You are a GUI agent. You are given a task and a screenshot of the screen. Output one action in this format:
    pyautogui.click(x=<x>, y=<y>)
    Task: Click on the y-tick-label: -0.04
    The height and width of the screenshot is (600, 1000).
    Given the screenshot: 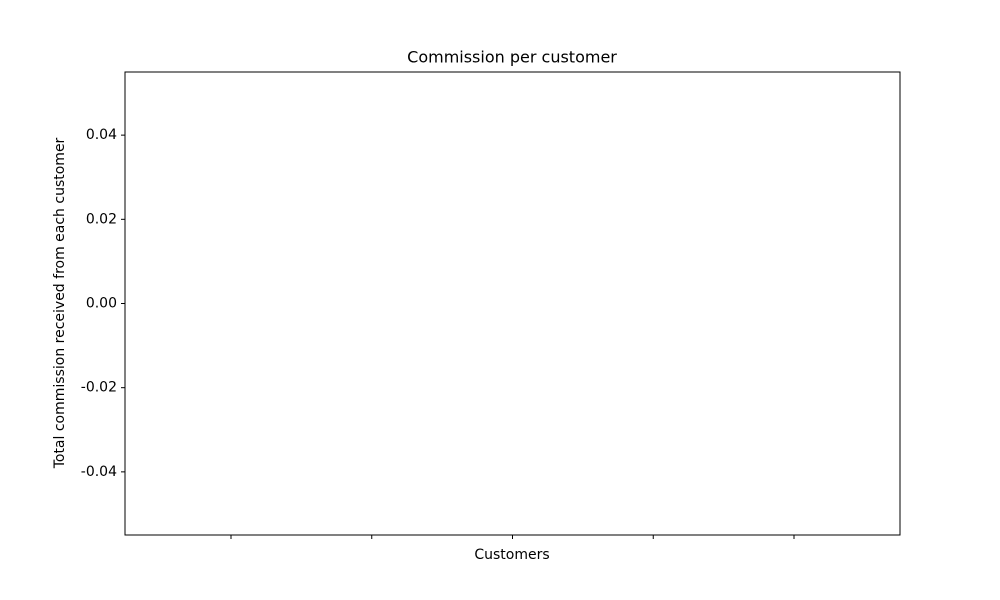 What is the action you would take?
    pyautogui.click(x=99, y=472)
    